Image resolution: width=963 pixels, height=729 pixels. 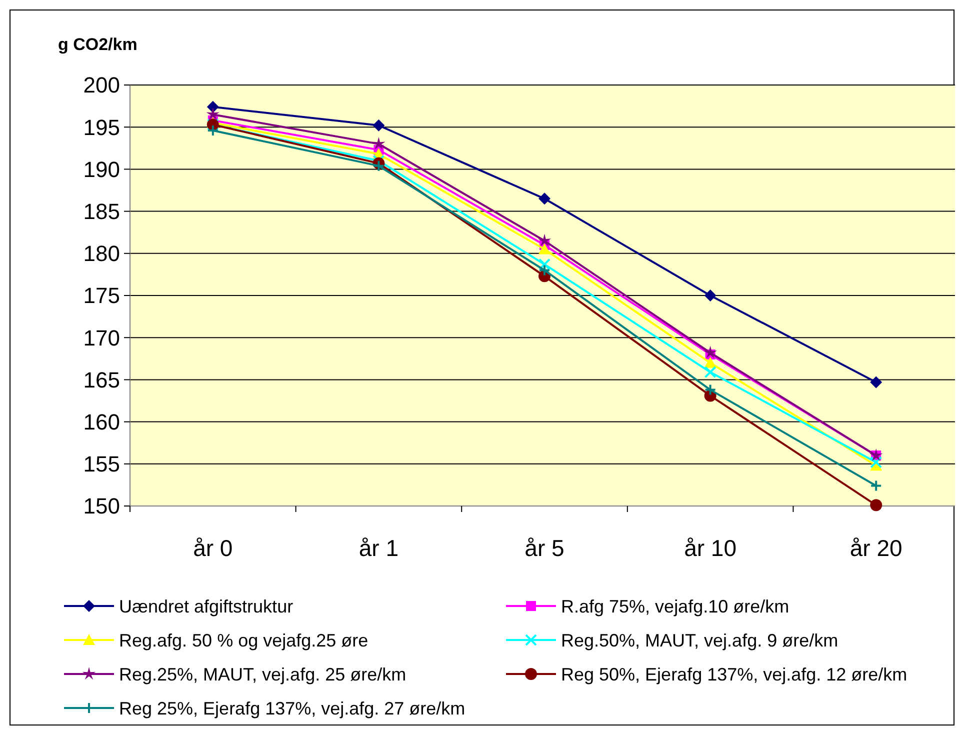 What do you see at coordinates (101, 85) in the screenshot?
I see `y-tick-label: 200` at bounding box center [101, 85].